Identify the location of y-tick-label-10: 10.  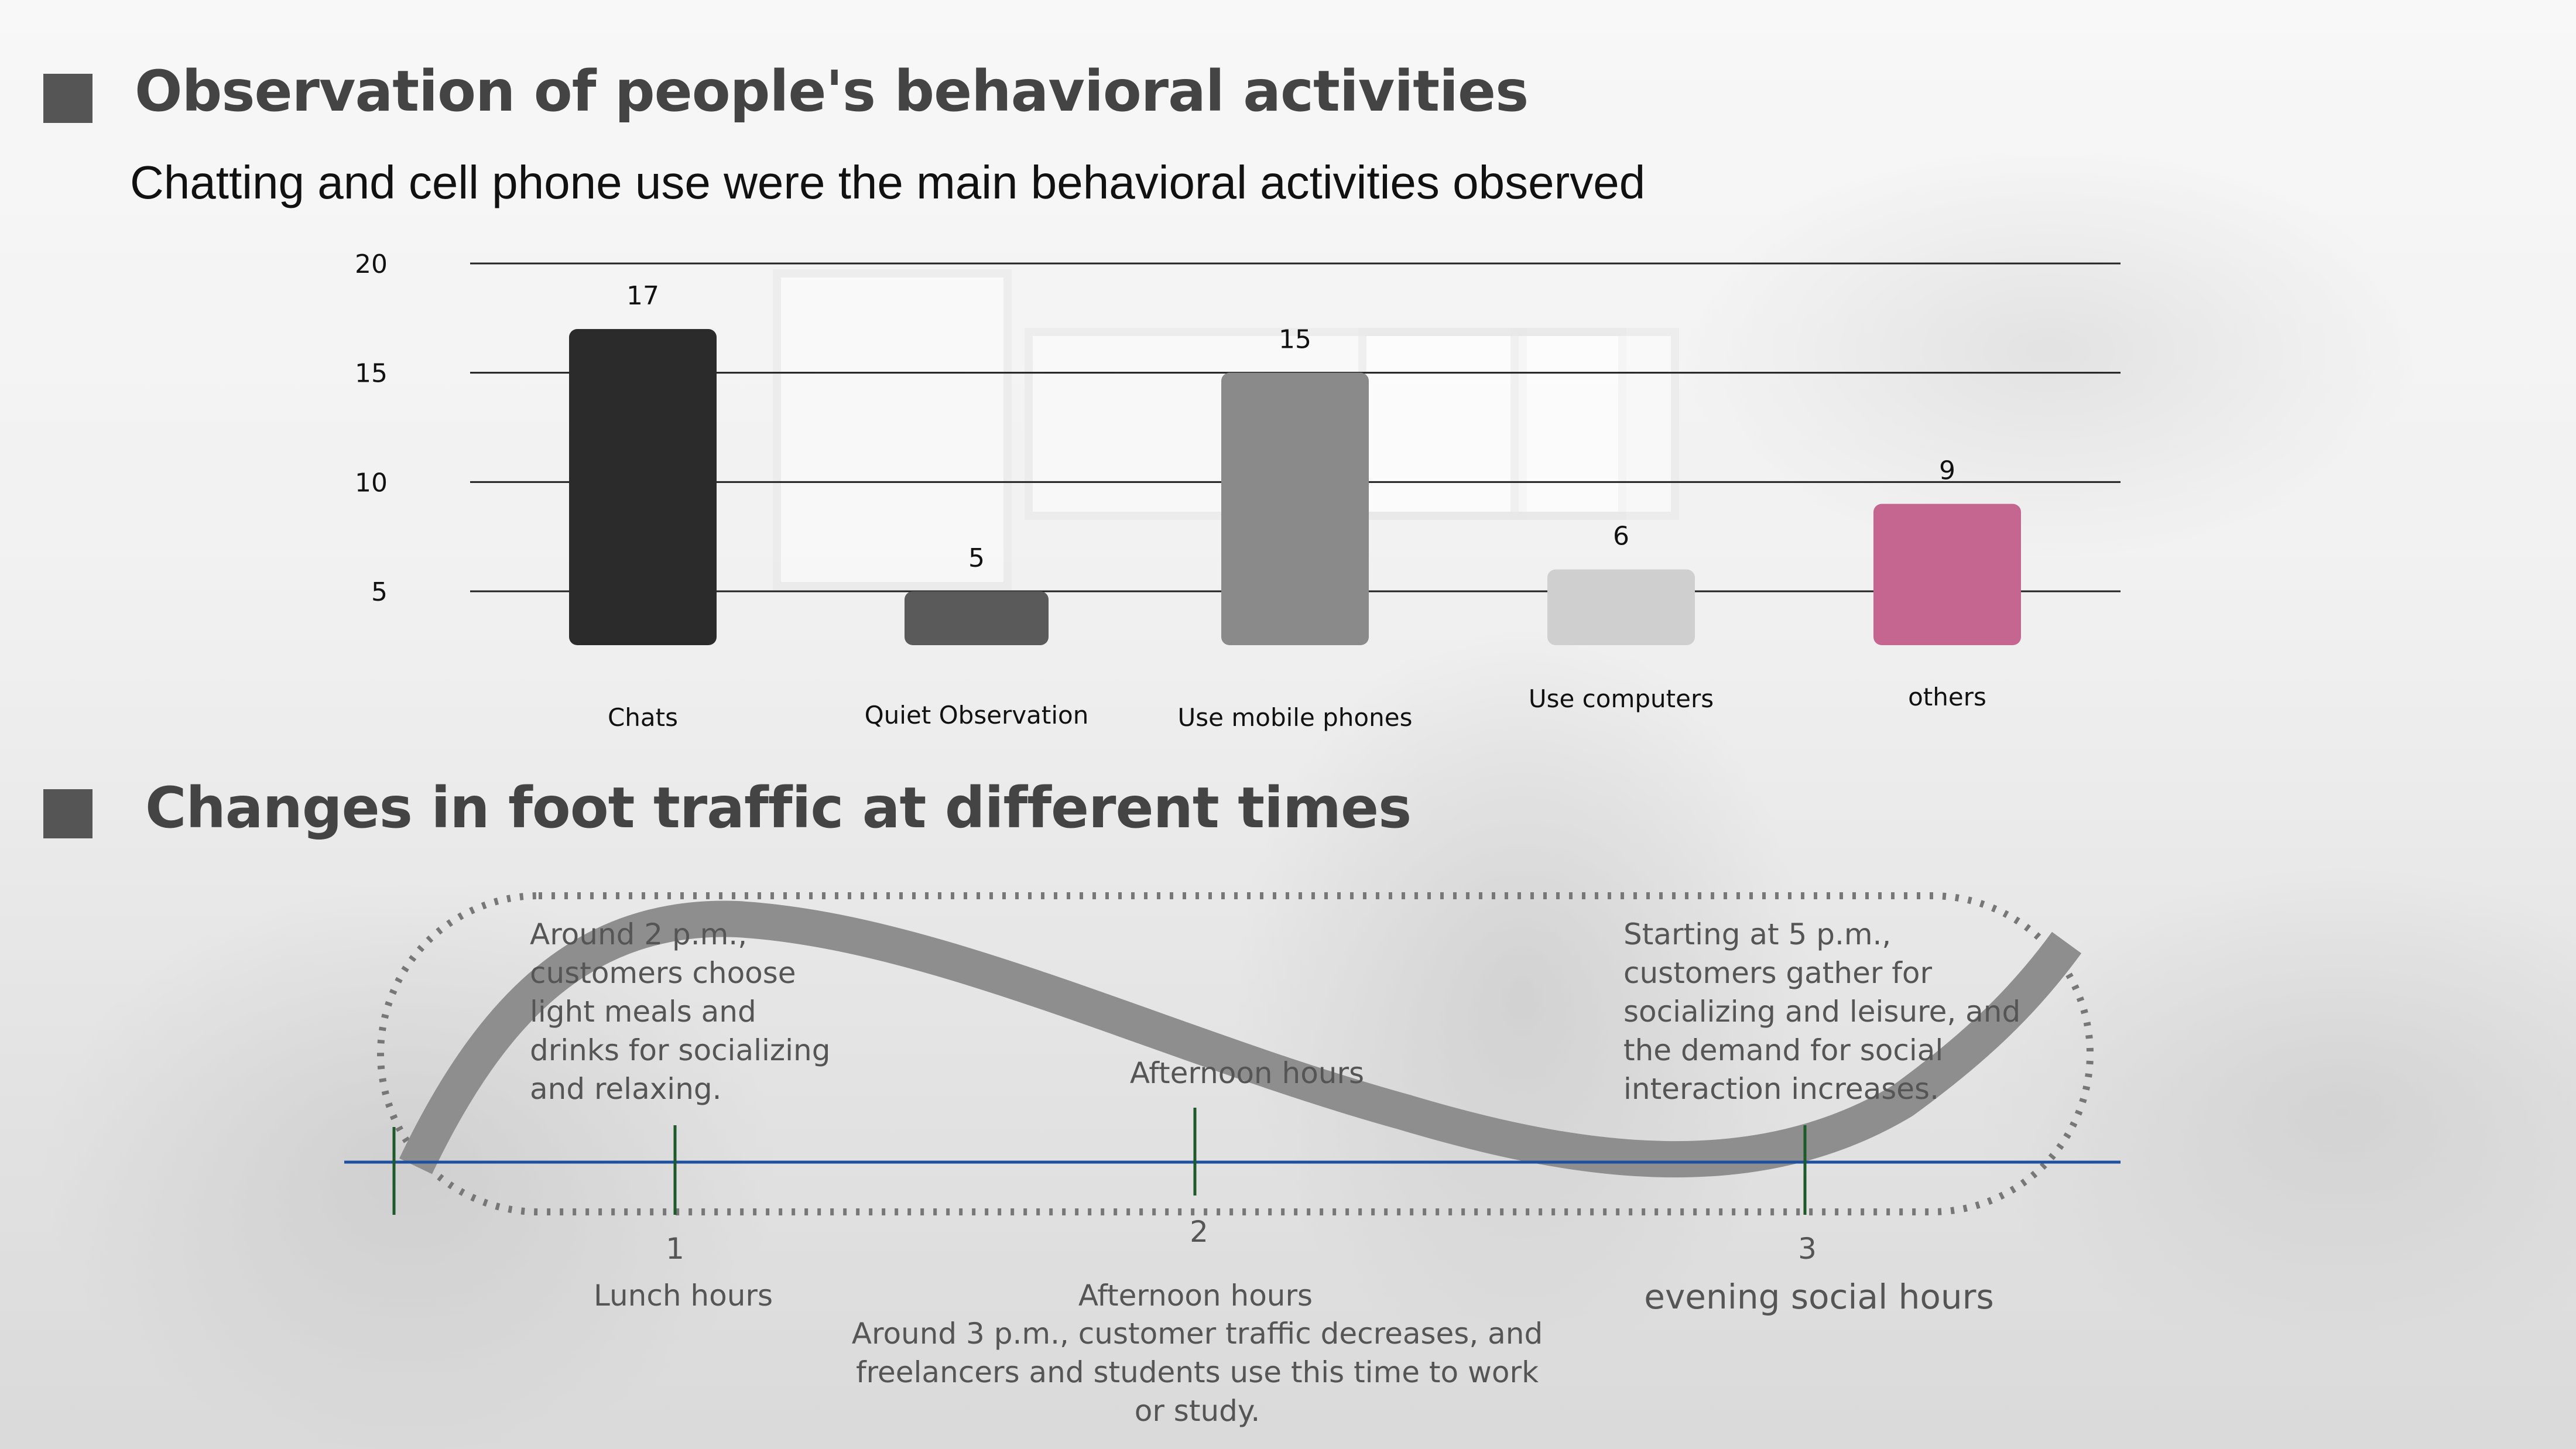
(371, 483).